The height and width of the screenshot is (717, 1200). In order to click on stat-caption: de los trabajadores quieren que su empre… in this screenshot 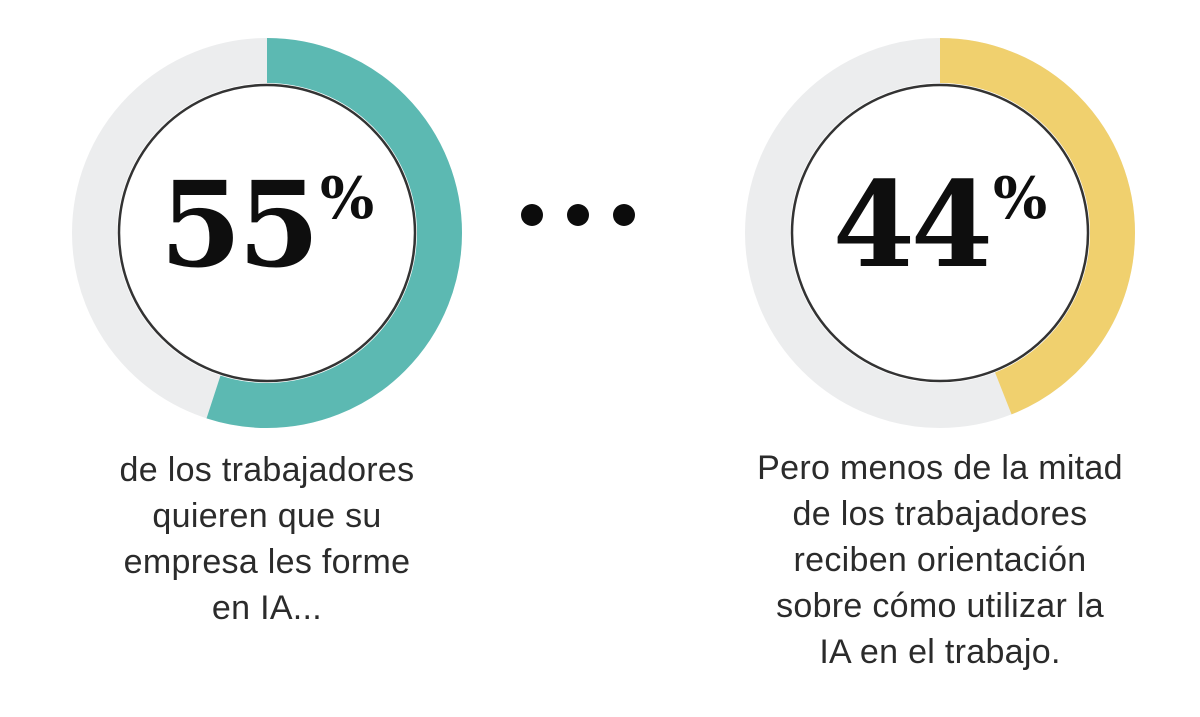, I will do `click(267, 539)`.